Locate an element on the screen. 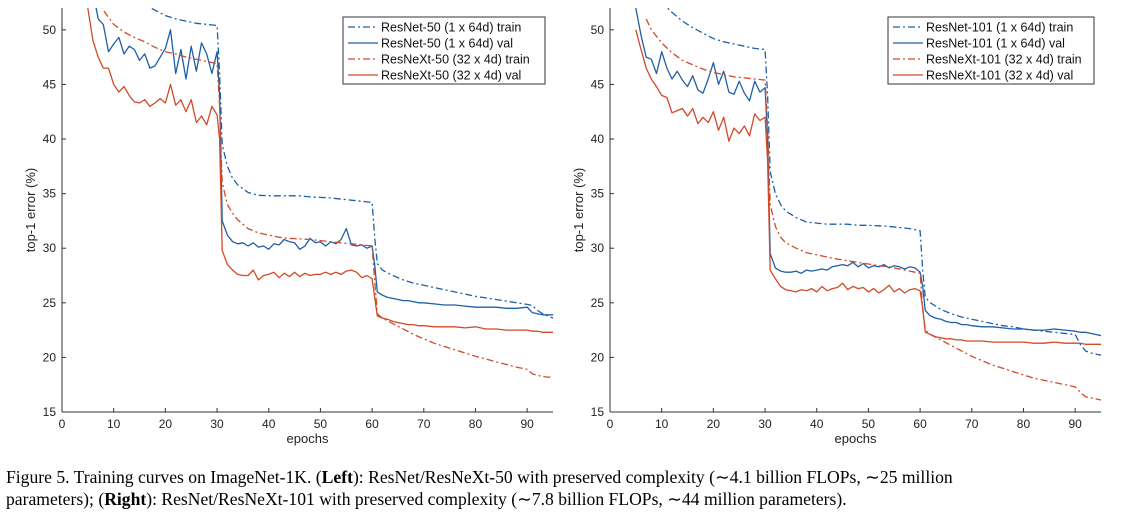 This screenshot has height=518, width=1142. legend-label: ResNeXt-50 (32 x 4d) val is located at coordinates (451, 76).